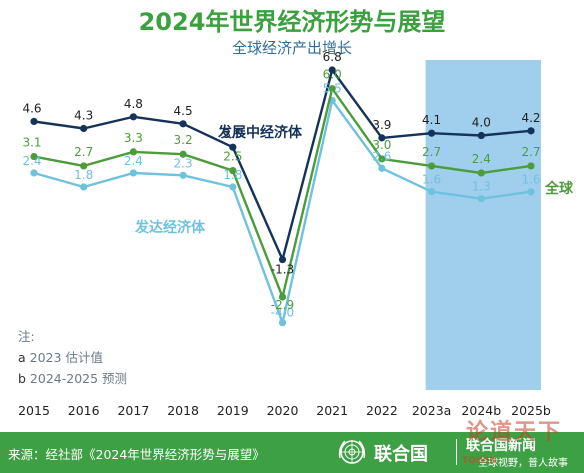 This screenshot has width=584, height=473. Describe the element at coordinates (66, 357) in the screenshot. I see `note-a-text: 2023 估计值` at that location.